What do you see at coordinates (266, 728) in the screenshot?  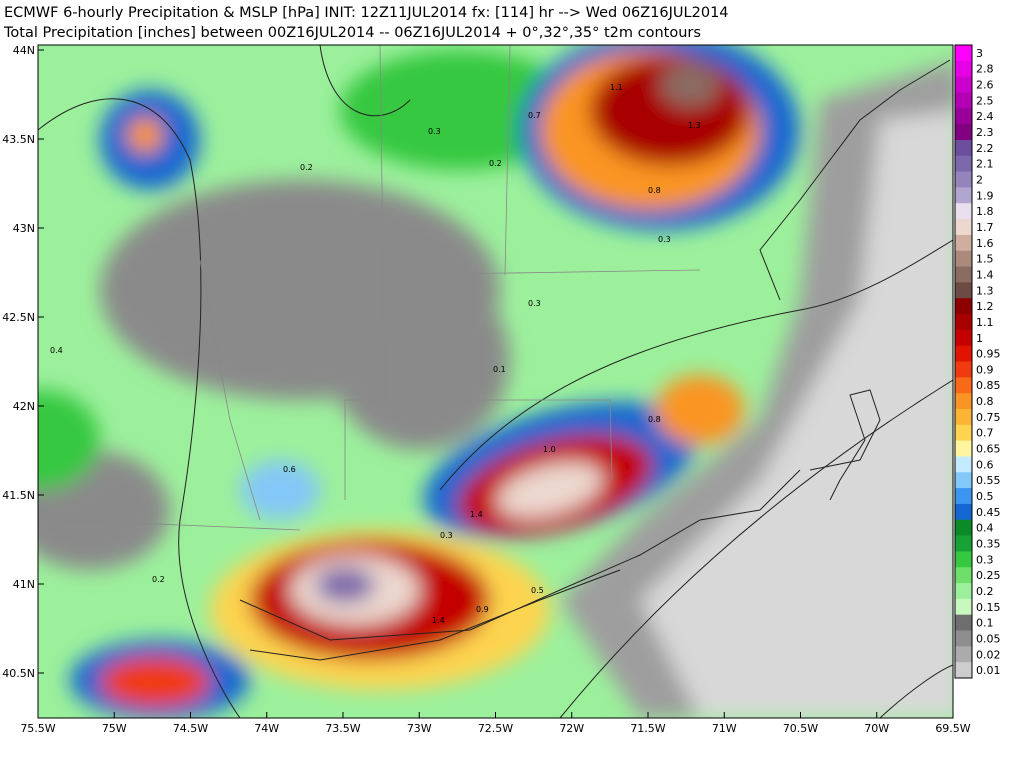 I see `lon-label: 74W` at bounding box center [266, 728].